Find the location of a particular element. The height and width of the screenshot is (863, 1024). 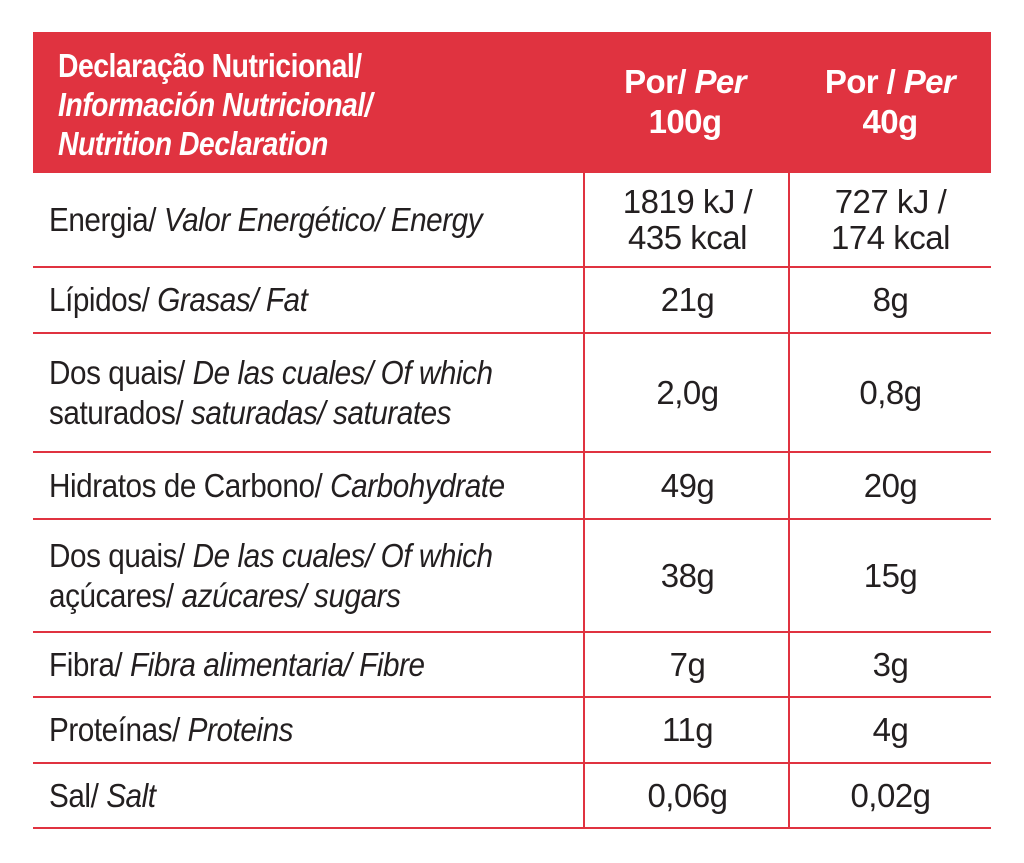

header-per-40g: Por / Per 40g is located at coordinates (890, 101).